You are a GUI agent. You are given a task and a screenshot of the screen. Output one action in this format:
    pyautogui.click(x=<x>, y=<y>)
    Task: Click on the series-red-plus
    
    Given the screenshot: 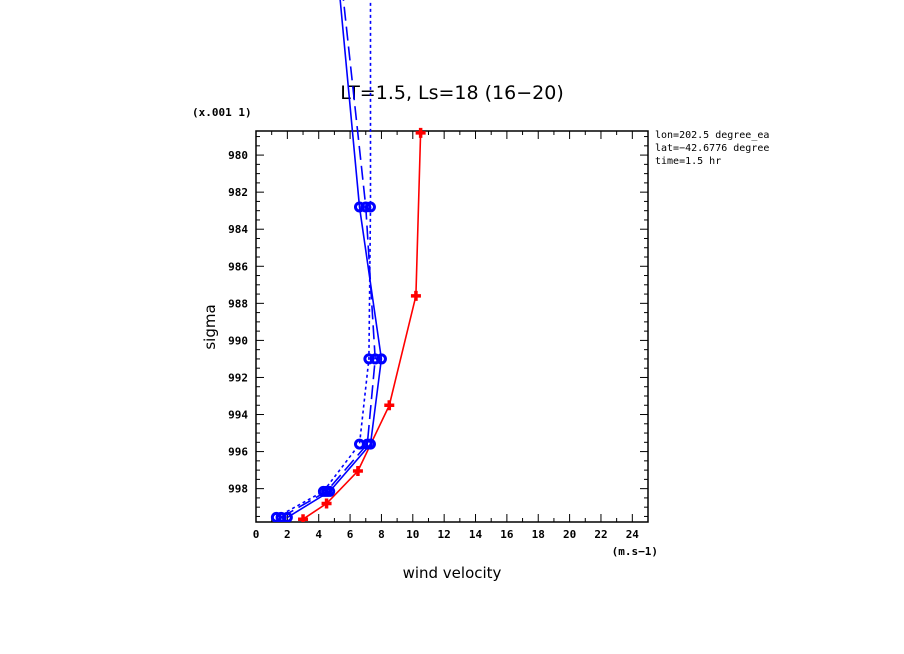 What is the action you would take?
    pyautogui.click(x=362, y=324)
    